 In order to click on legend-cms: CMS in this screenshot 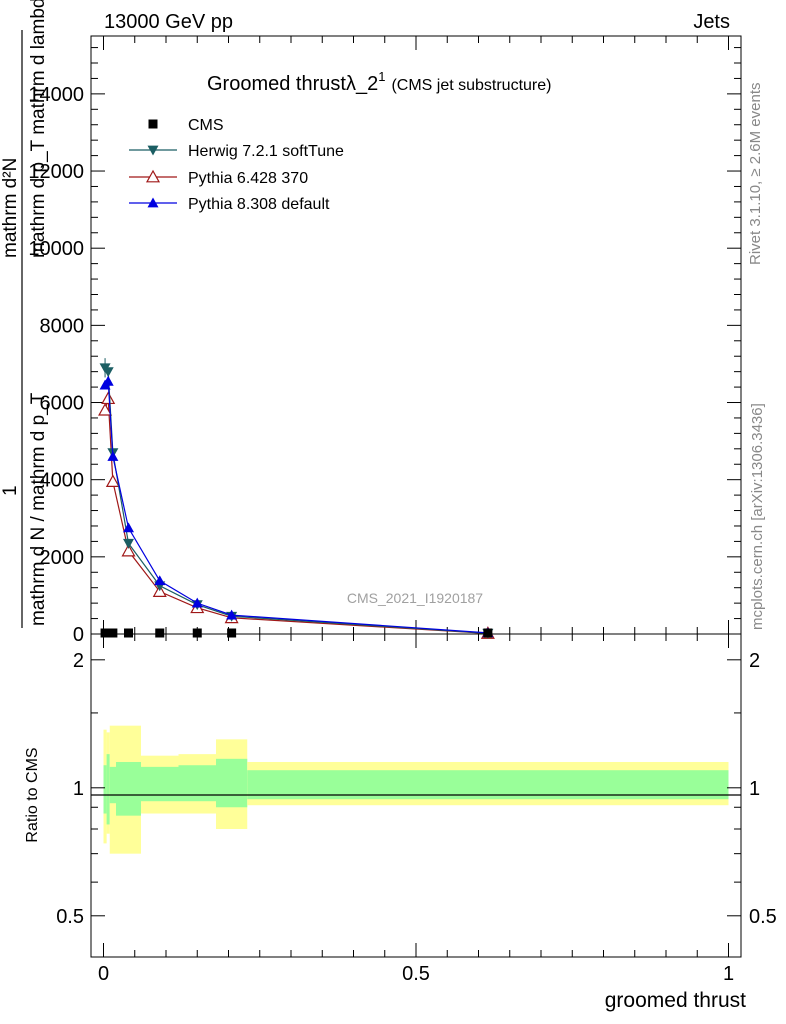, I will do `click(206, 125)`.